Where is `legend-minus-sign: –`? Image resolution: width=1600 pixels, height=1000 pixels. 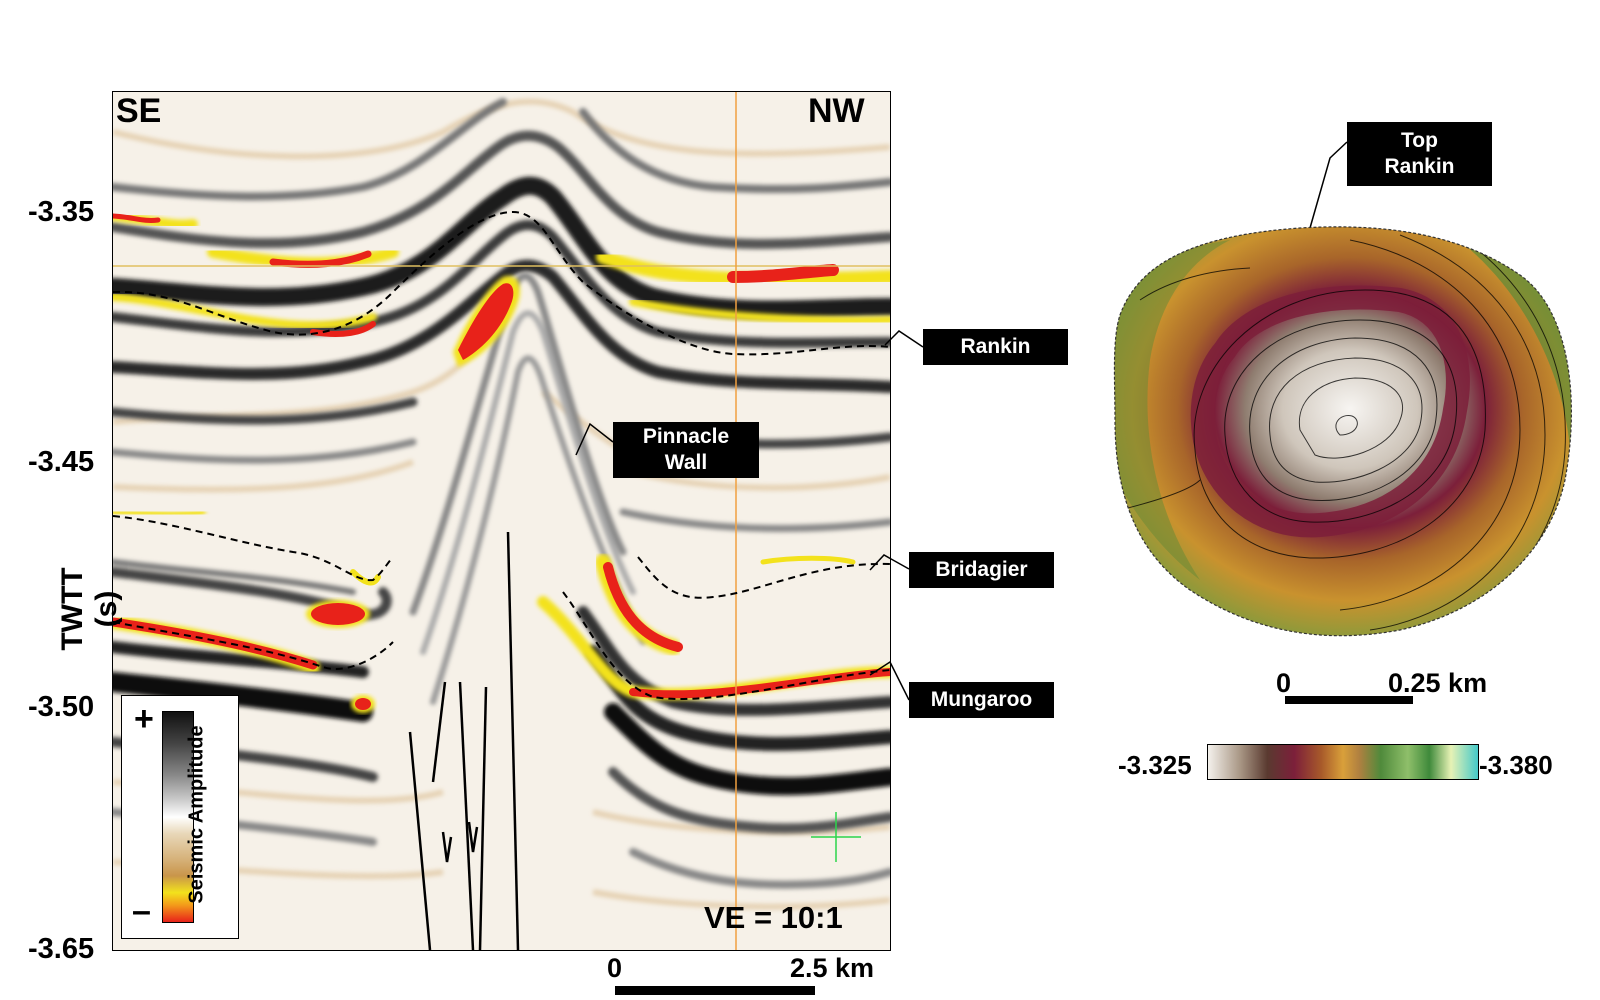 legend-minus-sign: – is located at coordinates (141, 911).